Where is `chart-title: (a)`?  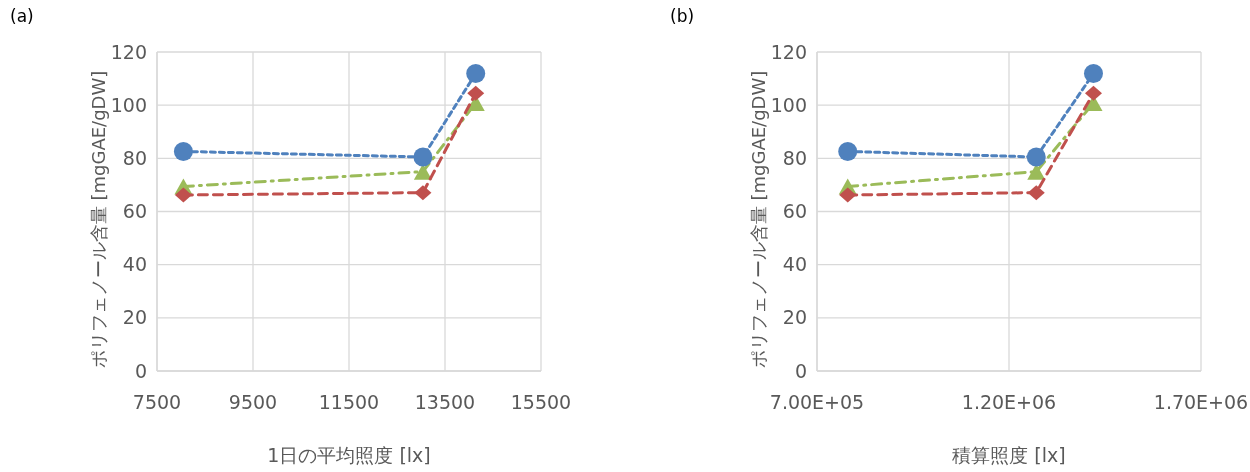
chart-title: (a) is located at coordinates (22, 16).